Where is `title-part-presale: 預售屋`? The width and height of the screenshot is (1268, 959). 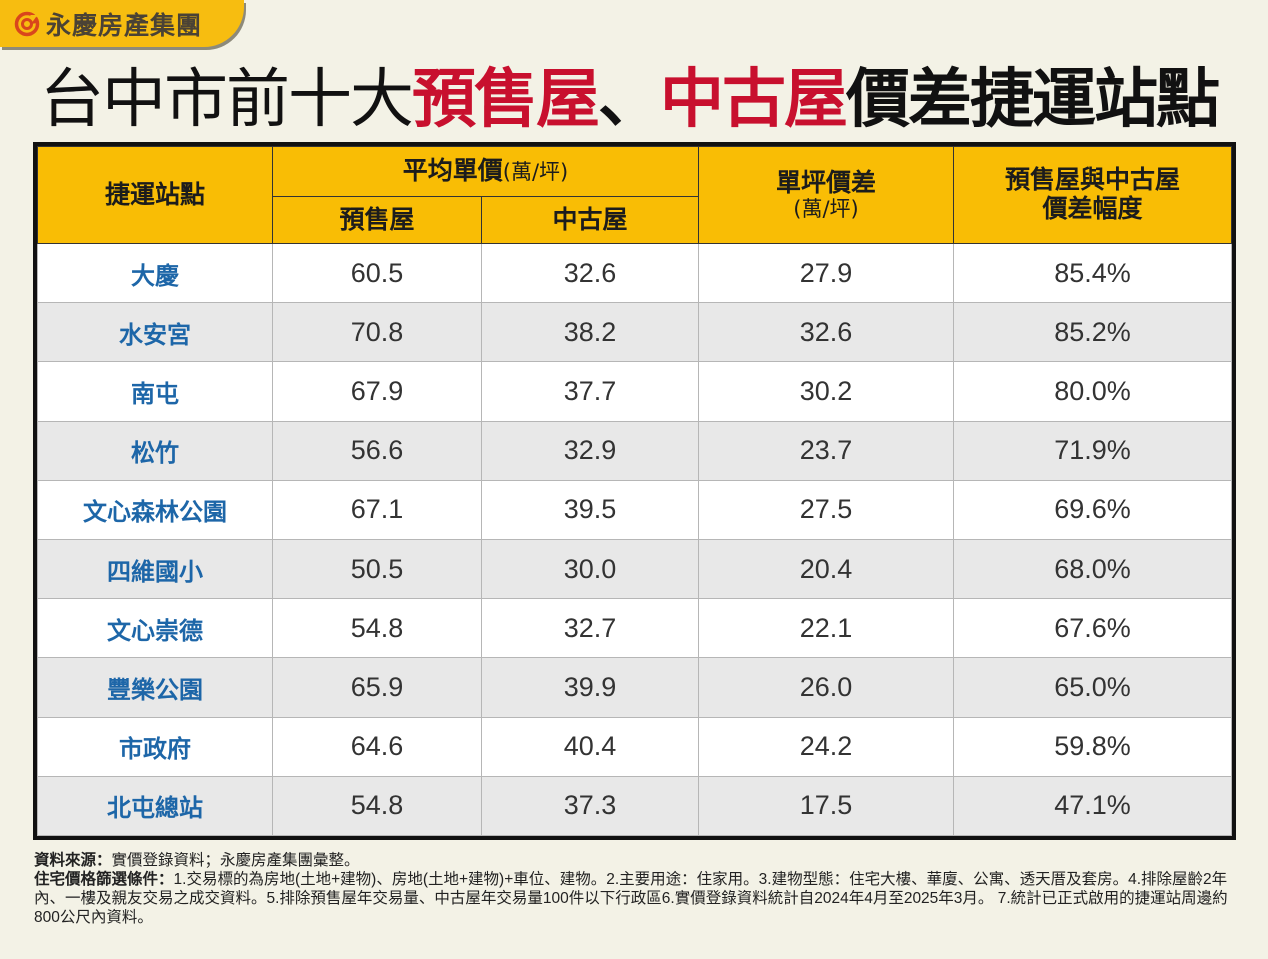 title-part-presale: 預售屋 is located at coordinates (506, 100).